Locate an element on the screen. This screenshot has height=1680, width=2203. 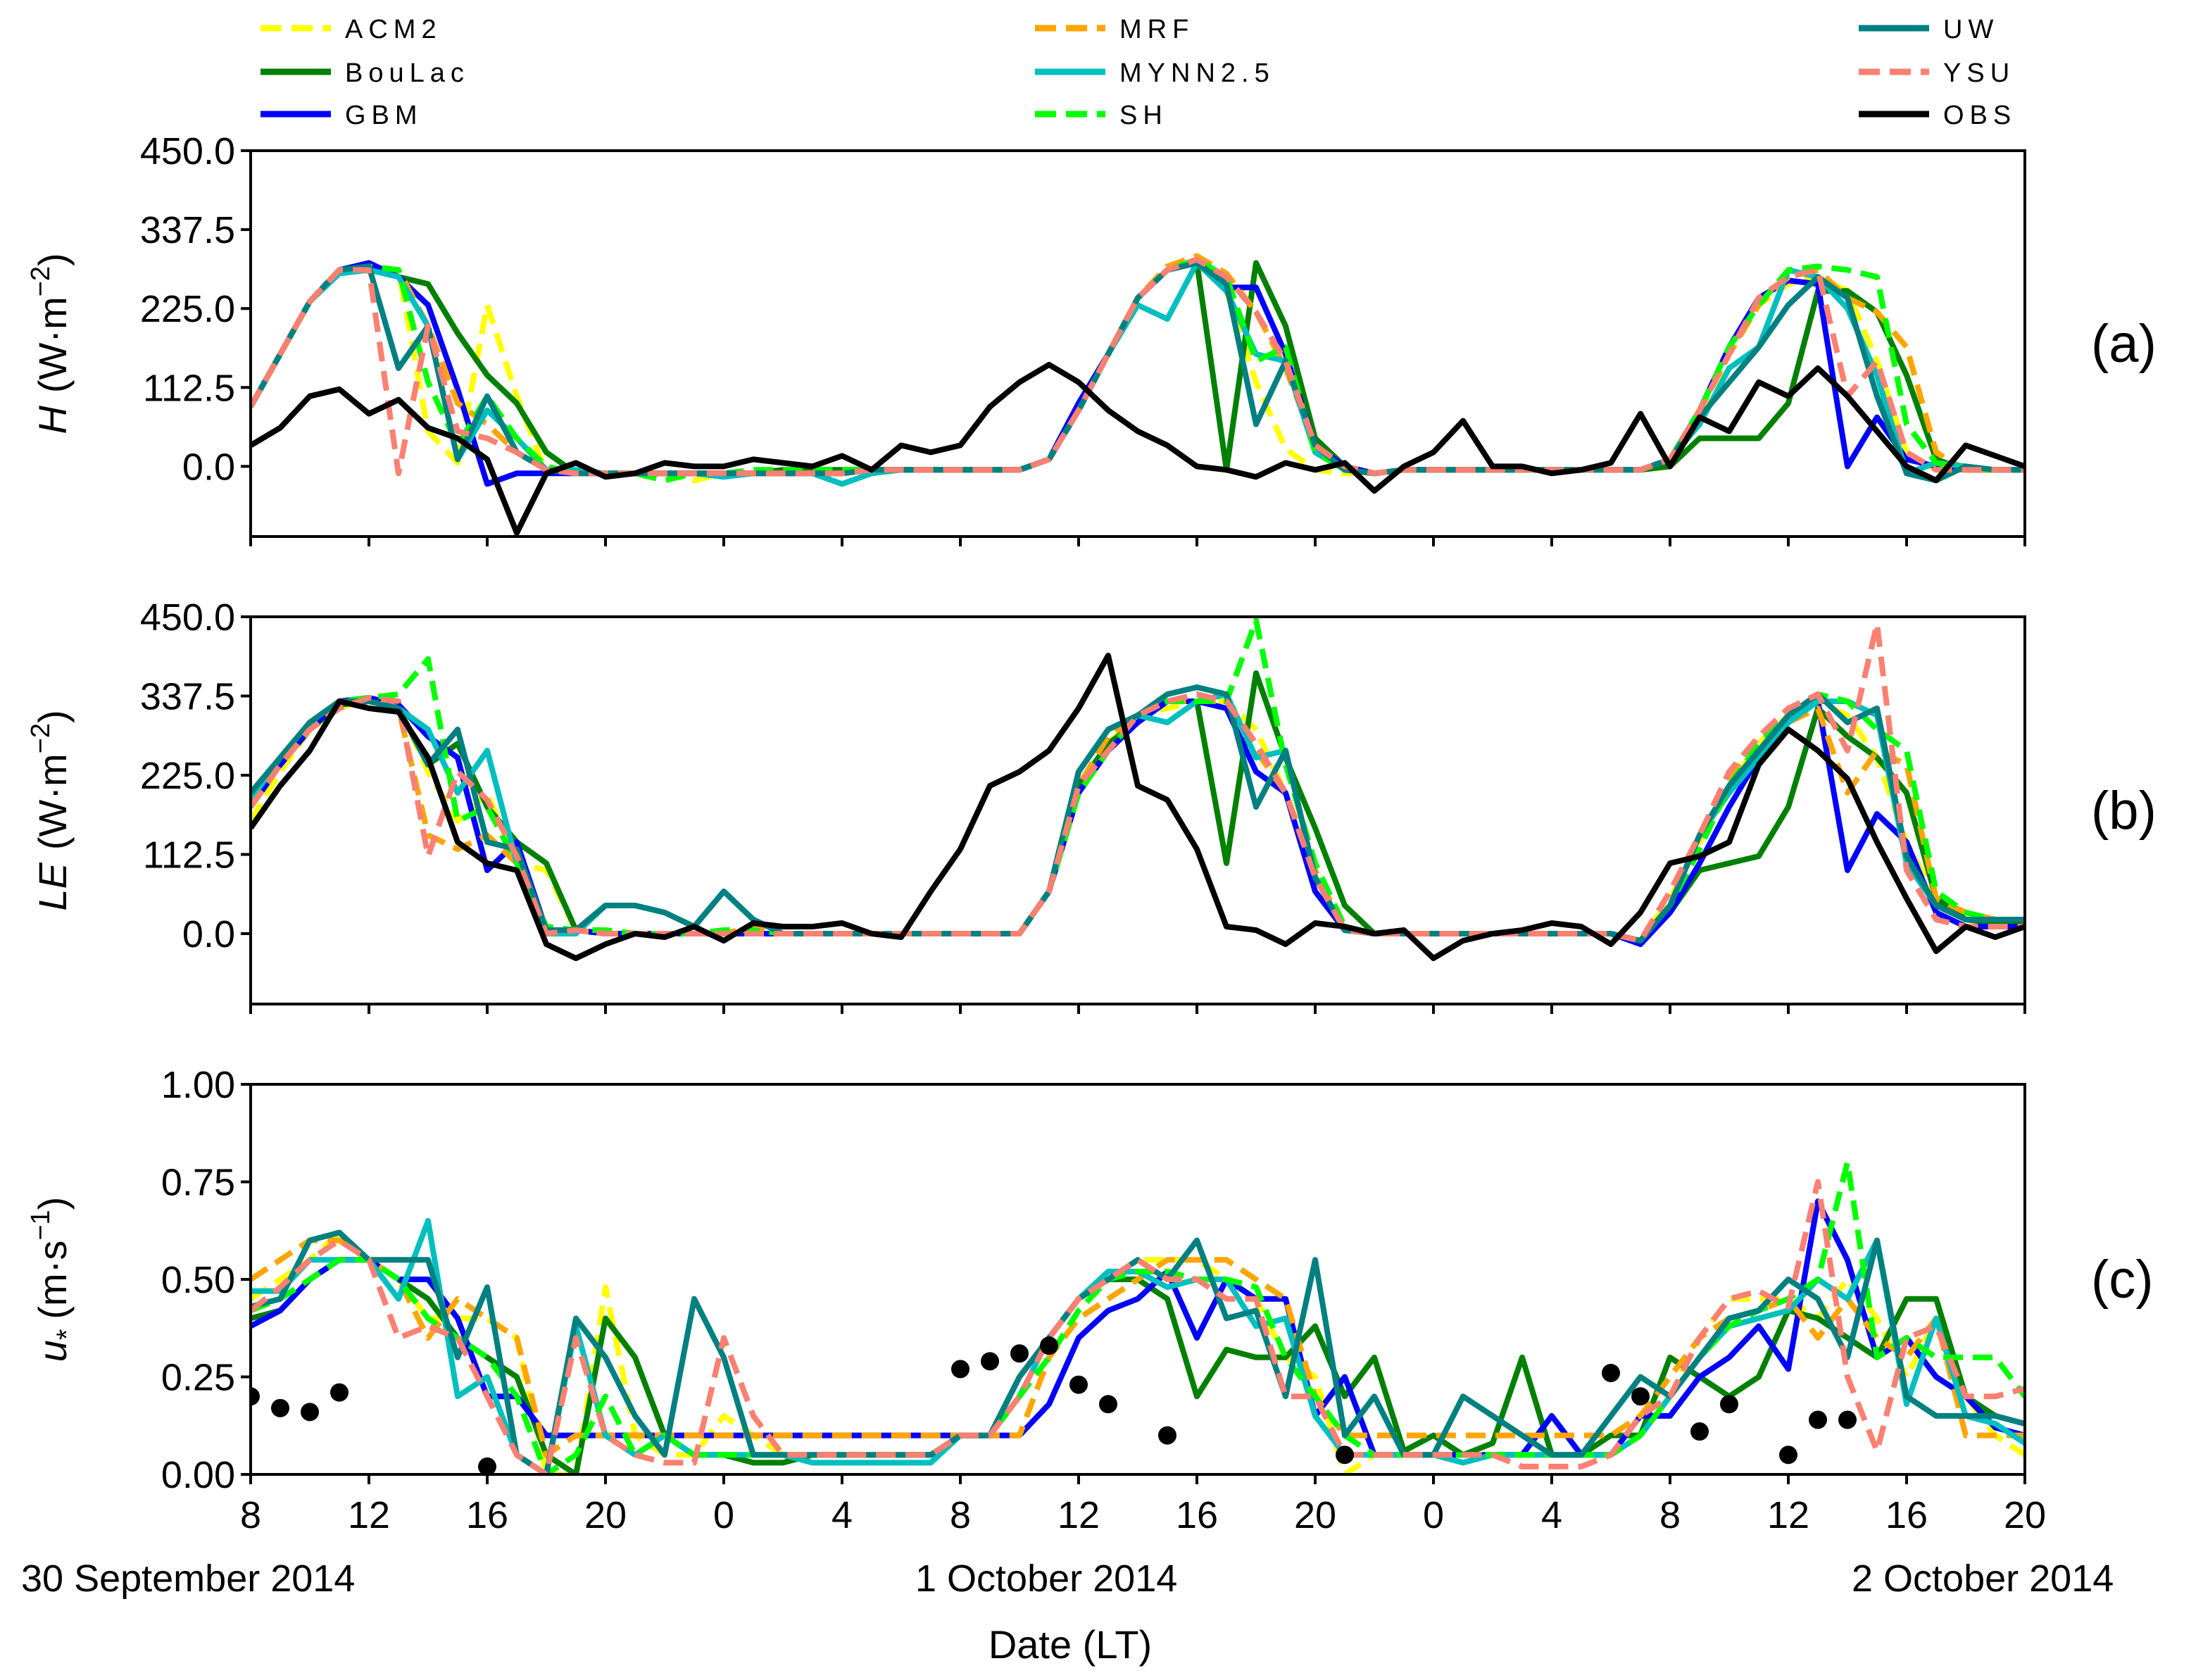
panel-c-ylabel-var: u is located at coordinates (52, 1351).